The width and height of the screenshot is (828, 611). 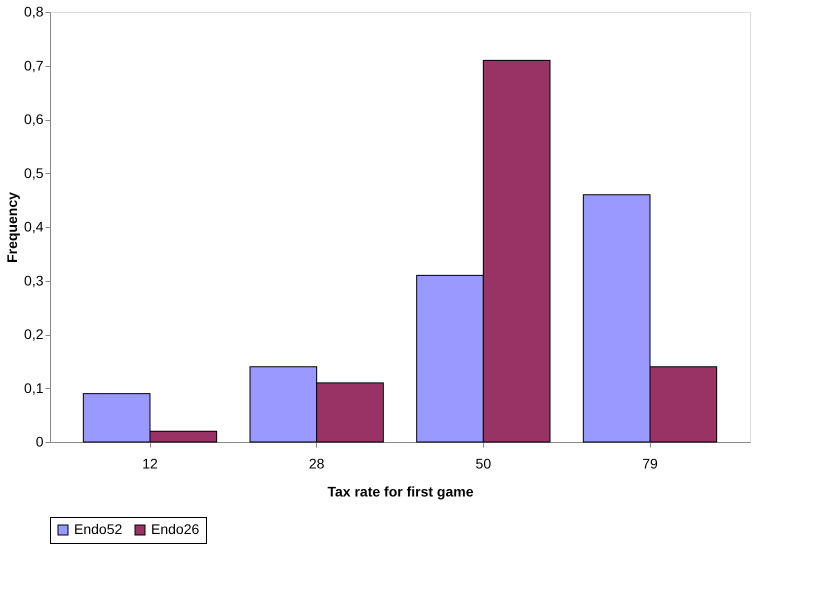 What do you see at coordinates (98, 529) in the screenshot?
I see `legend-label: Endo52` at bounding box center [98, 529].